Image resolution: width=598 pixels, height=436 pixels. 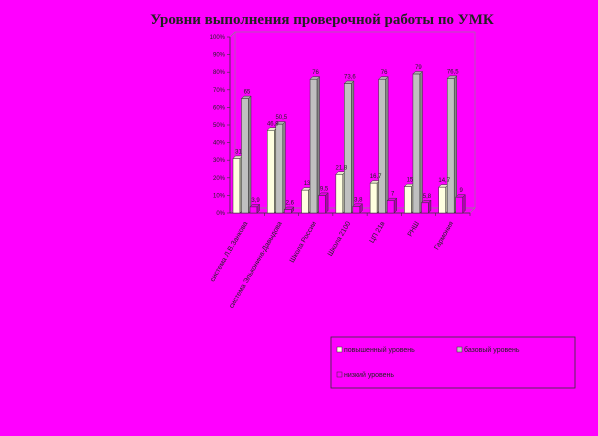 What do you see at coordinates (492, 350) in the screenshot?
I see `legend-label: базовый уровень` at bounding box center [492, 350].